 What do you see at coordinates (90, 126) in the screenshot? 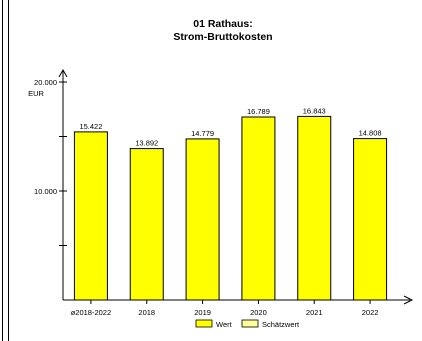
I see `data-label: 15.422` at bounding box center [90, 126].